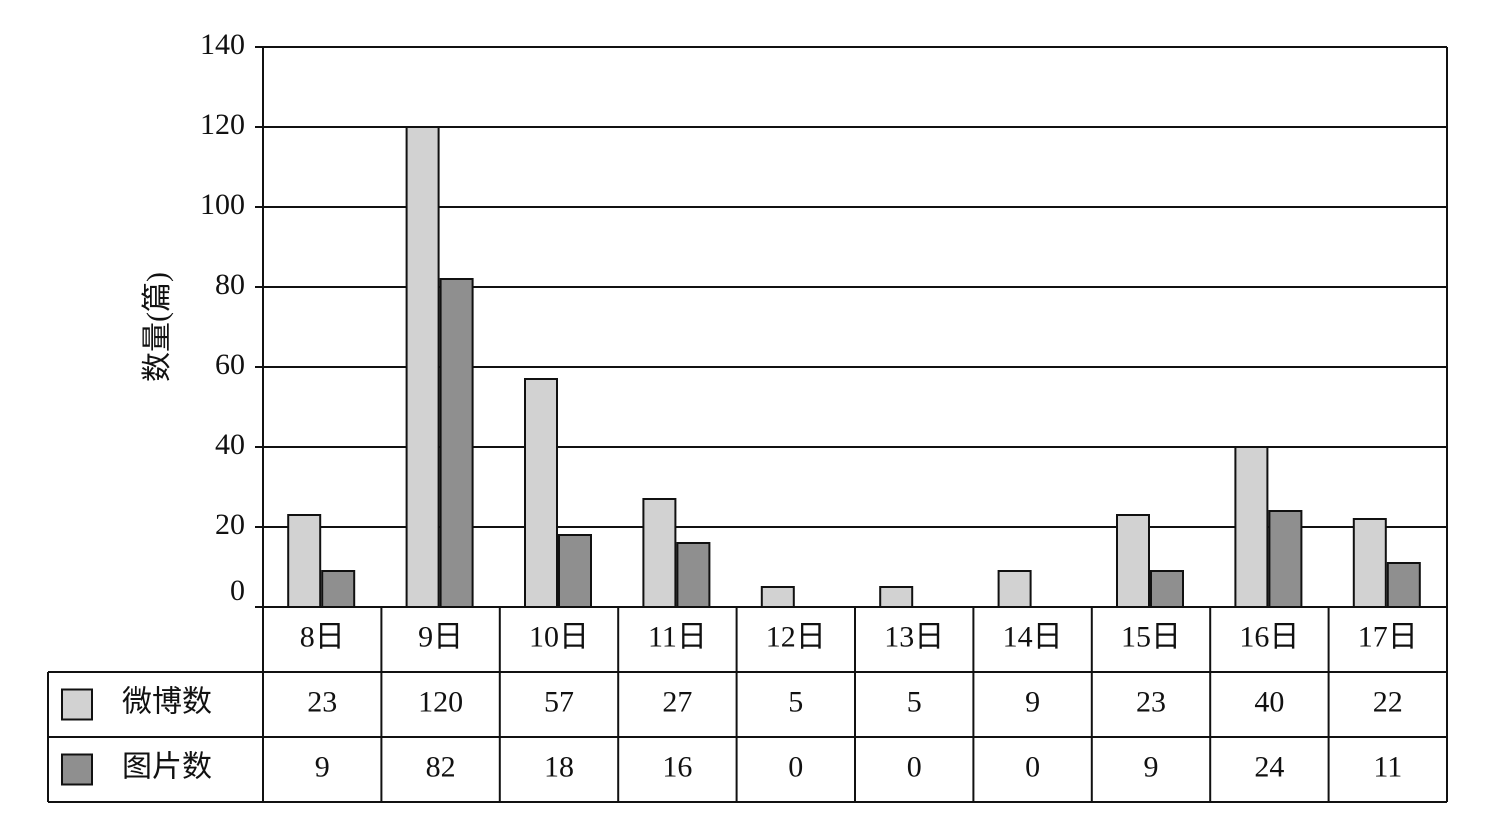 The width and height of the screenshot is (1494, 838). Describe the element at coordinates (914, 636) in the screenshot. I see `x-tick-label: 13日` at that location.